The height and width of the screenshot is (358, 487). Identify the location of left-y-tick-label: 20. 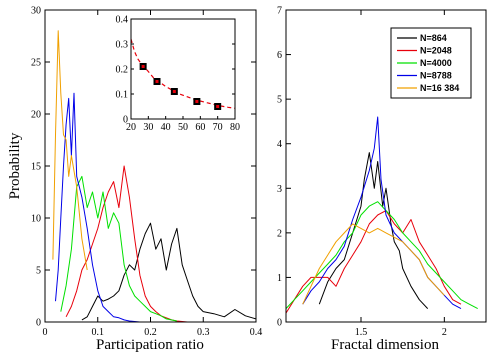
(36, 115).